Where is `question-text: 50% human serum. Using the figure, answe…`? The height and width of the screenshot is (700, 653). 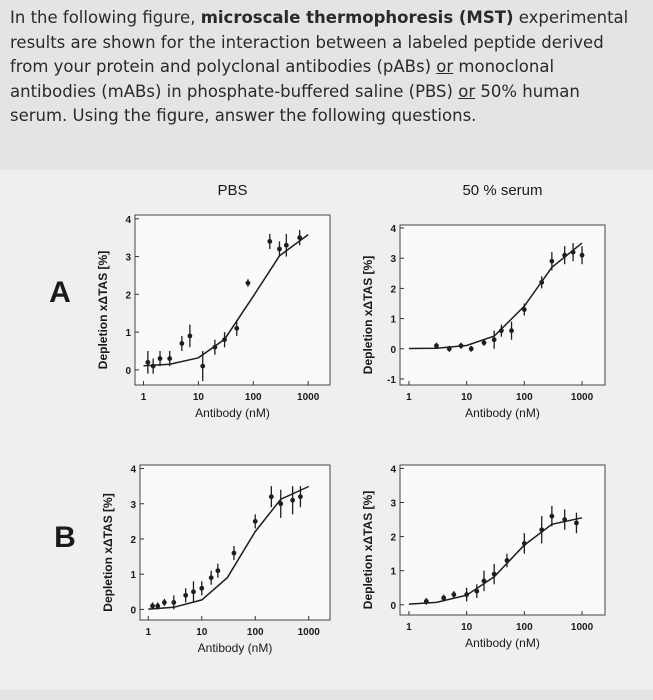 question-text: 50% human serum. Using the figure, answe… is located at coordinates (295, 103).